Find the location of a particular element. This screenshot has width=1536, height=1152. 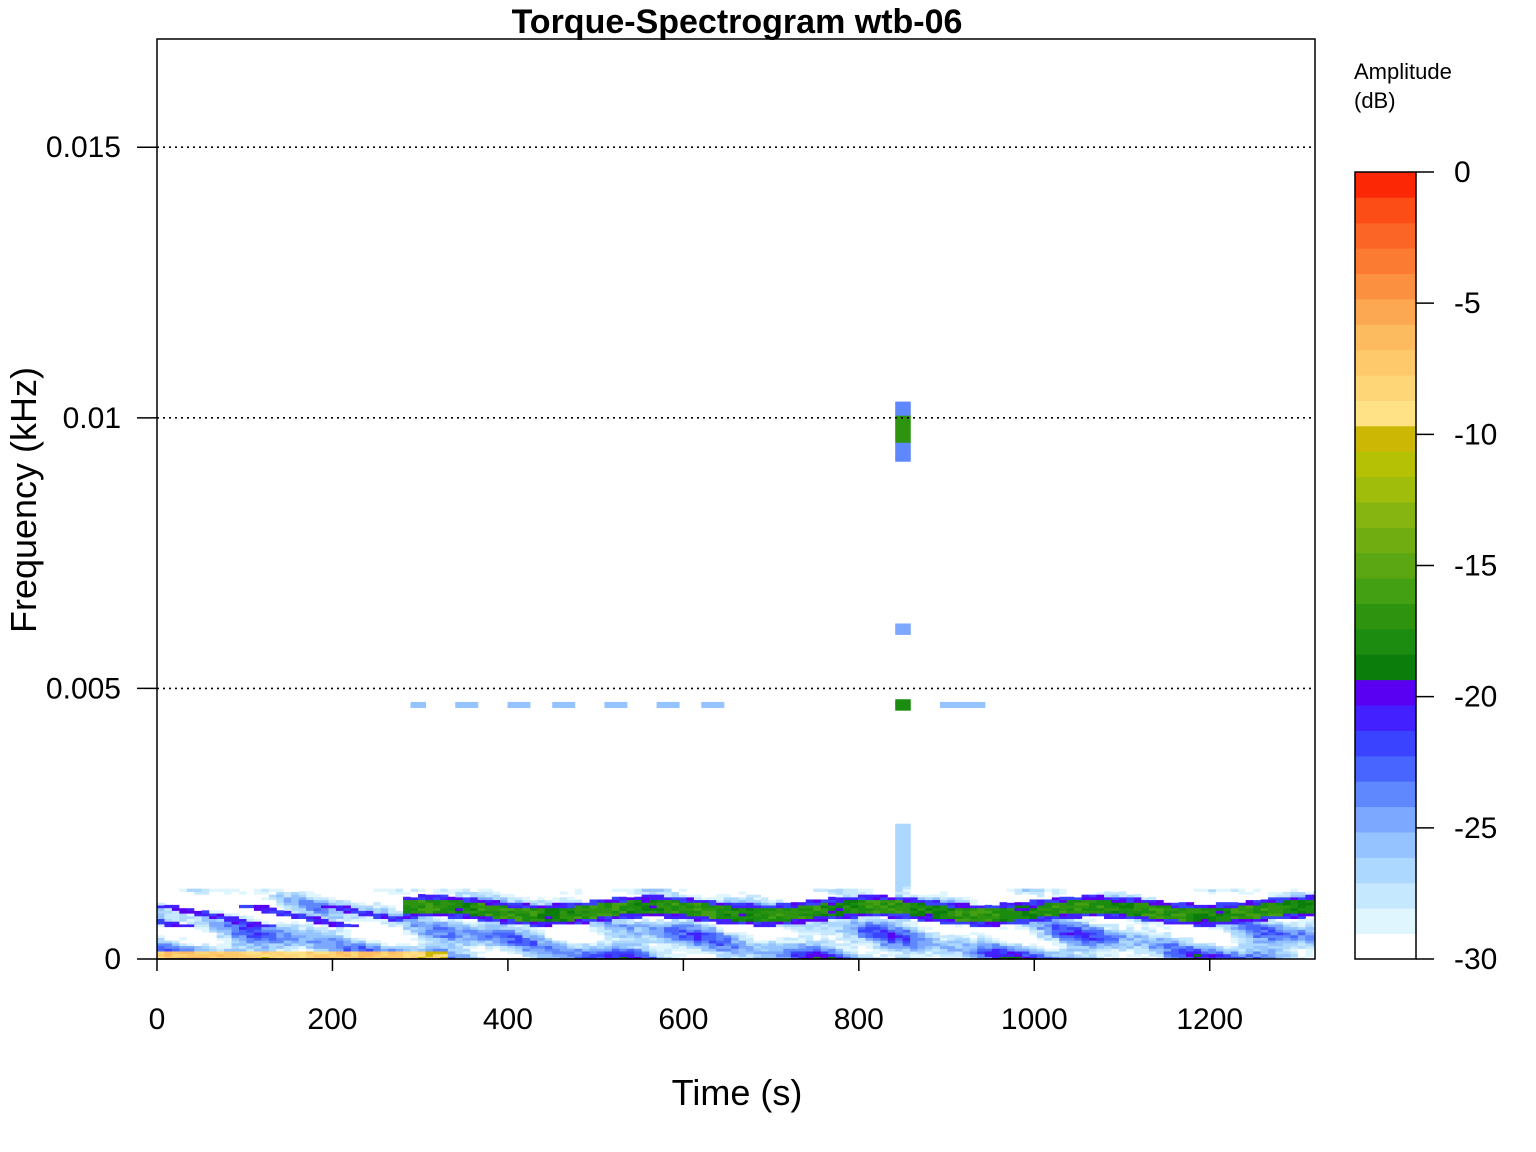

x-tick-label: 200 is located at coordinates (332, 1019).